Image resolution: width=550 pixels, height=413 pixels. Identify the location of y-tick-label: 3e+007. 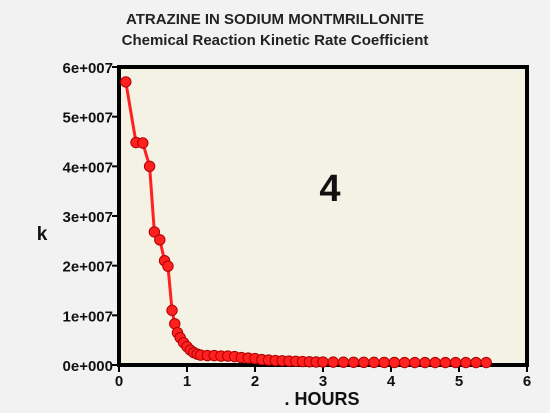
(88, 217).